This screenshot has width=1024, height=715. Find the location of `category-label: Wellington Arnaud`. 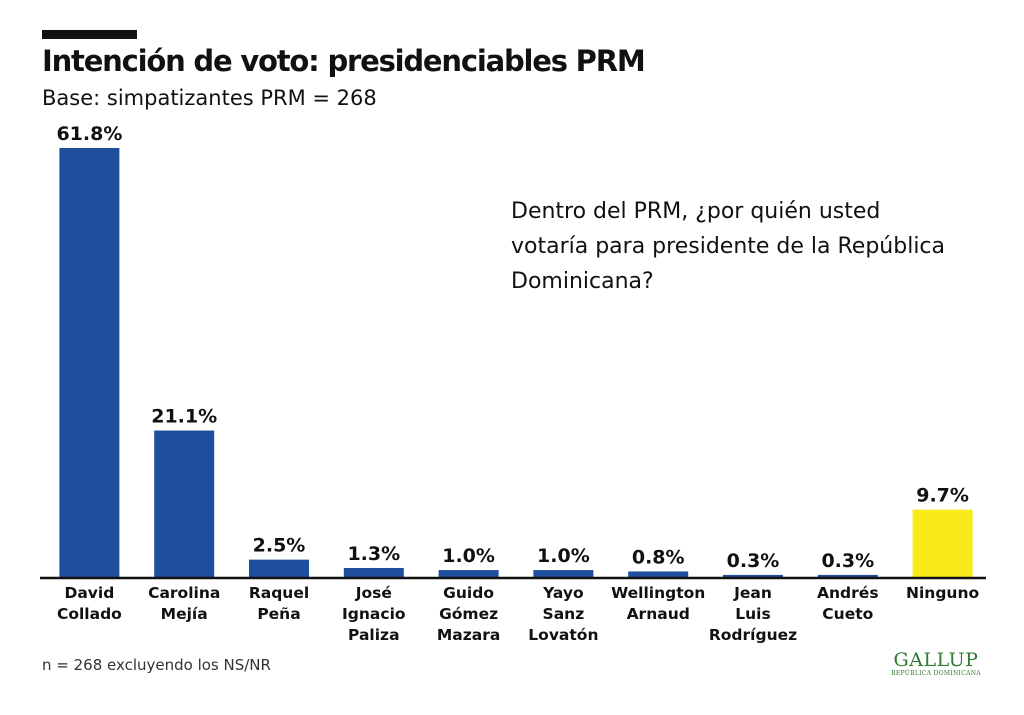

category-label: Wellington Arnaud is located at coordinates (658, 603).